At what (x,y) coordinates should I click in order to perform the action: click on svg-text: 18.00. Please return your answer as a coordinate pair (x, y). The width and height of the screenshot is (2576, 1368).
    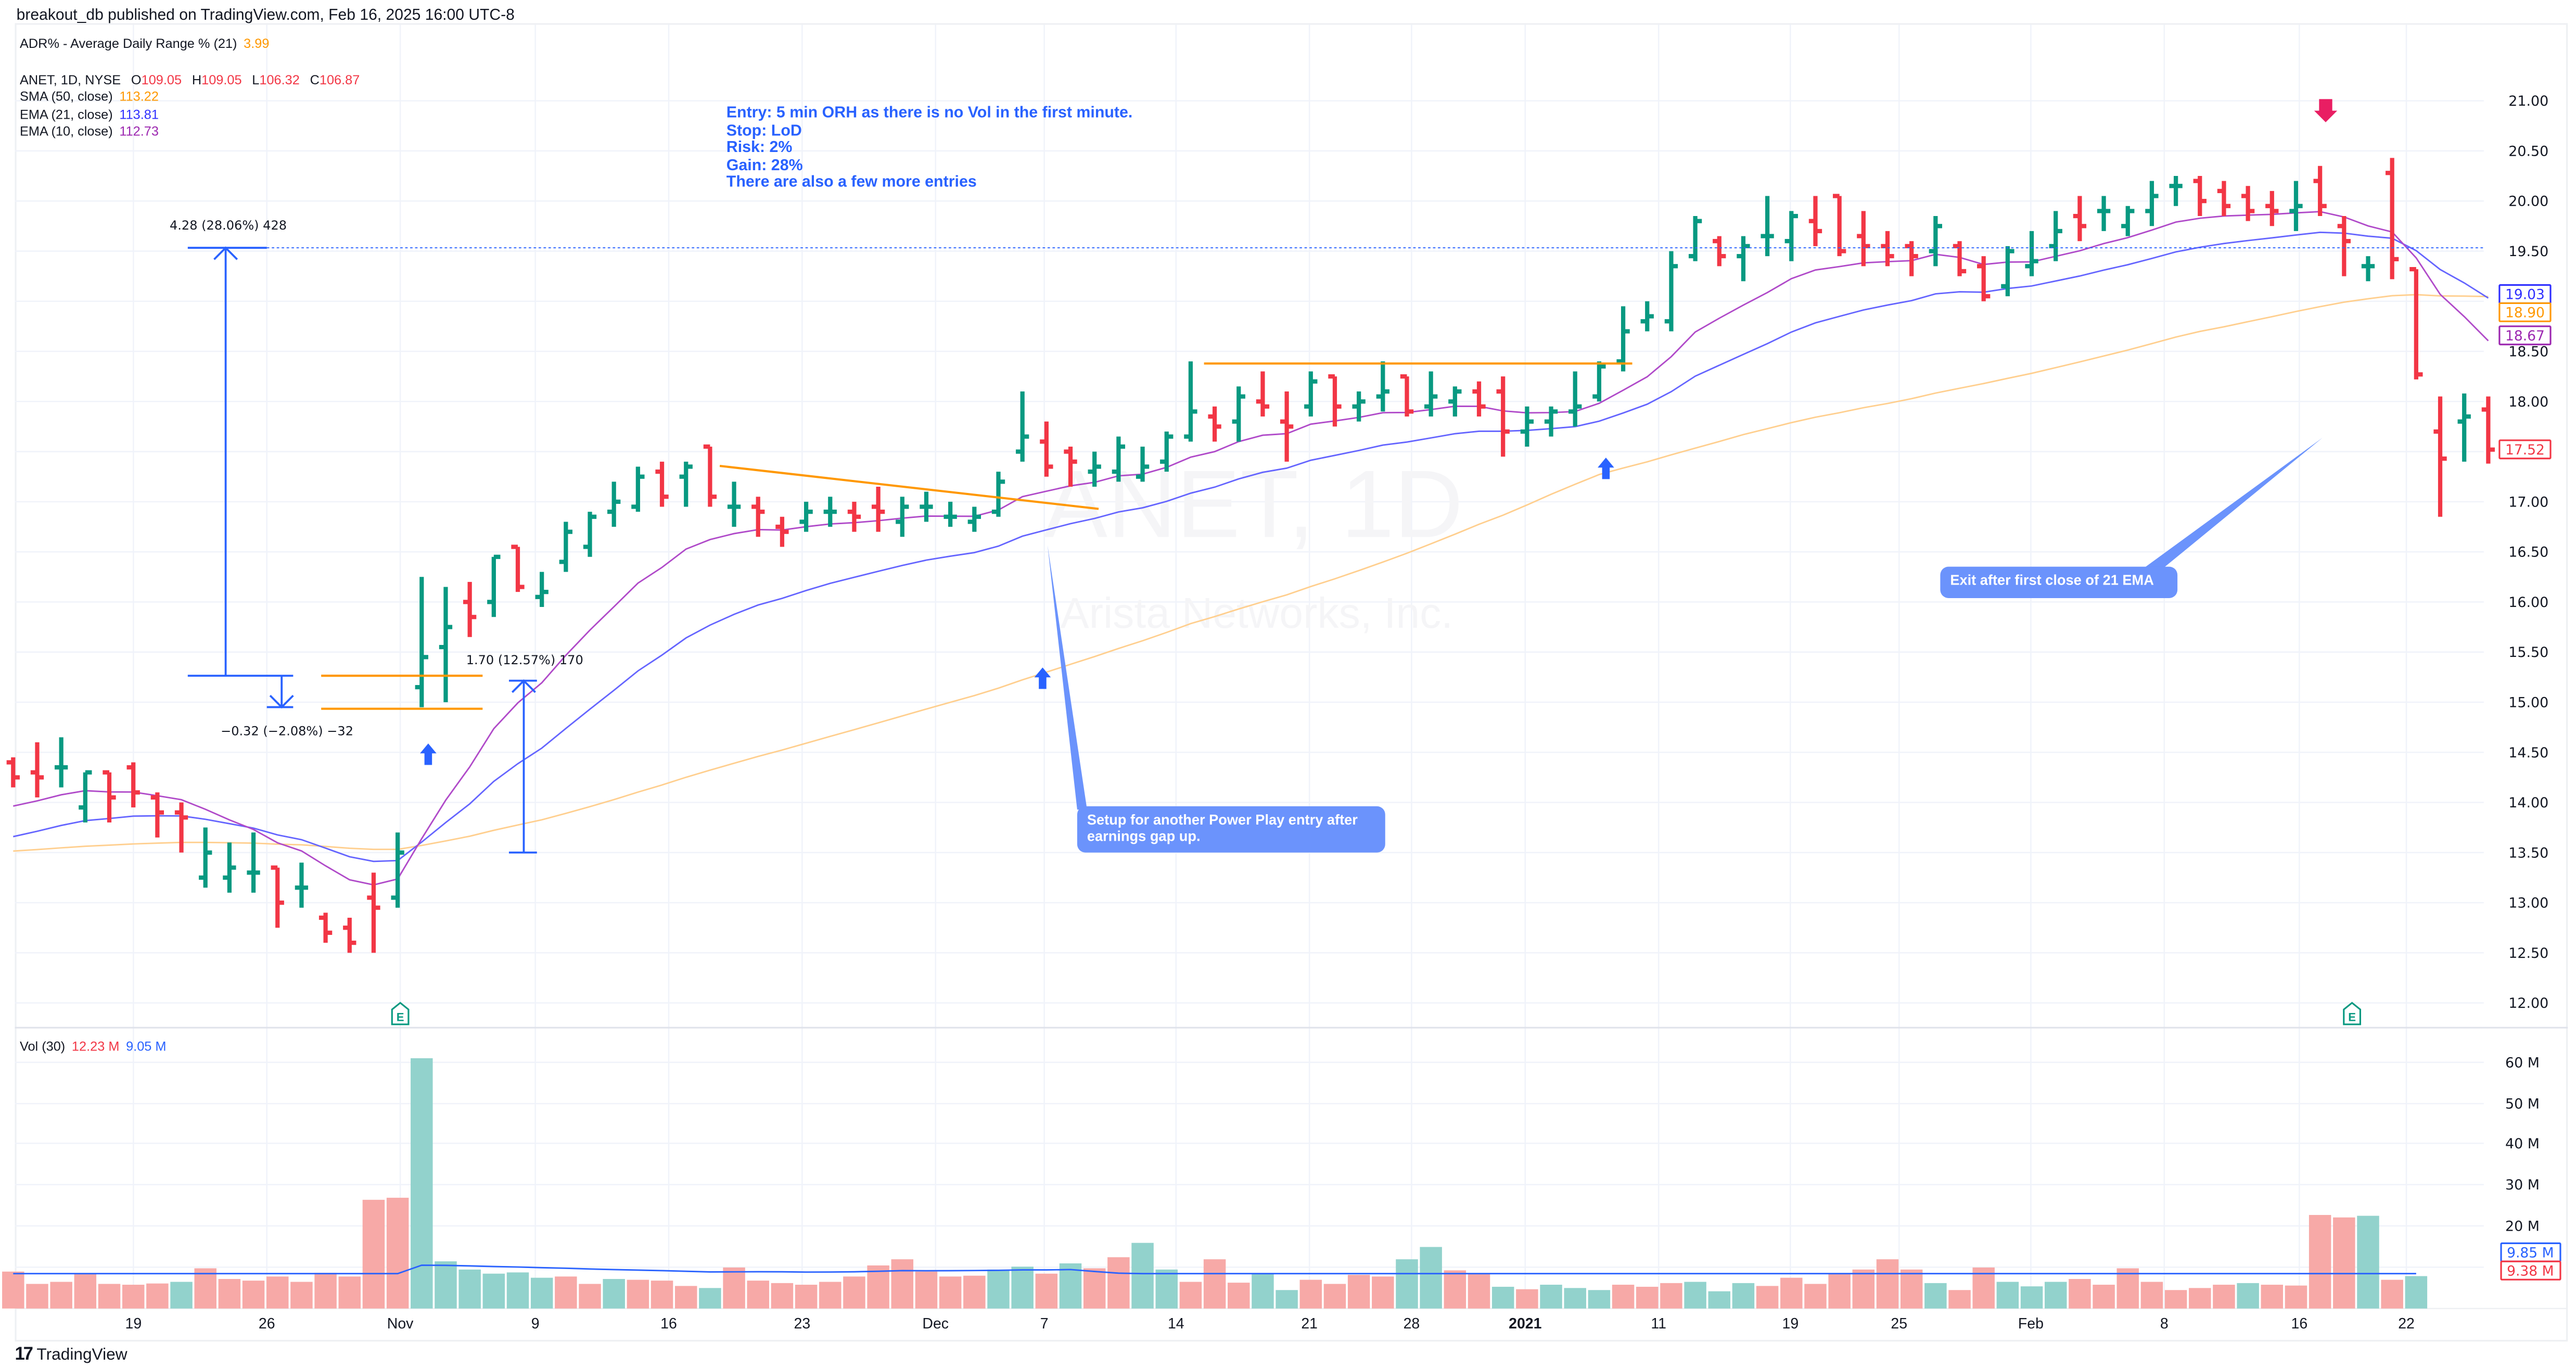
    Looking at the image, I should click on (2528, 402).